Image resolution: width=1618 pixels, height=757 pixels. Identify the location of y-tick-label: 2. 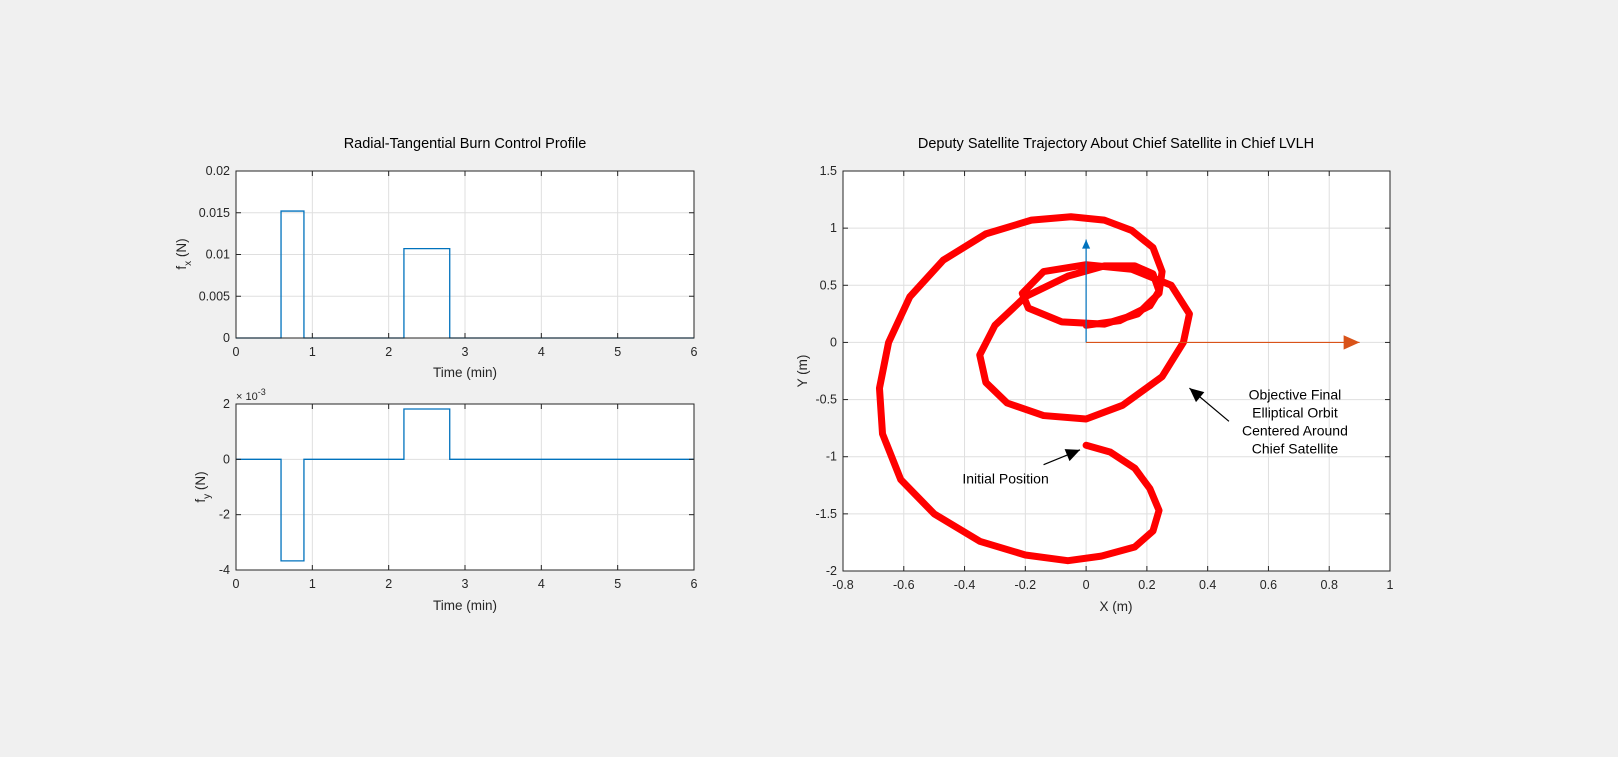
(226, 404).